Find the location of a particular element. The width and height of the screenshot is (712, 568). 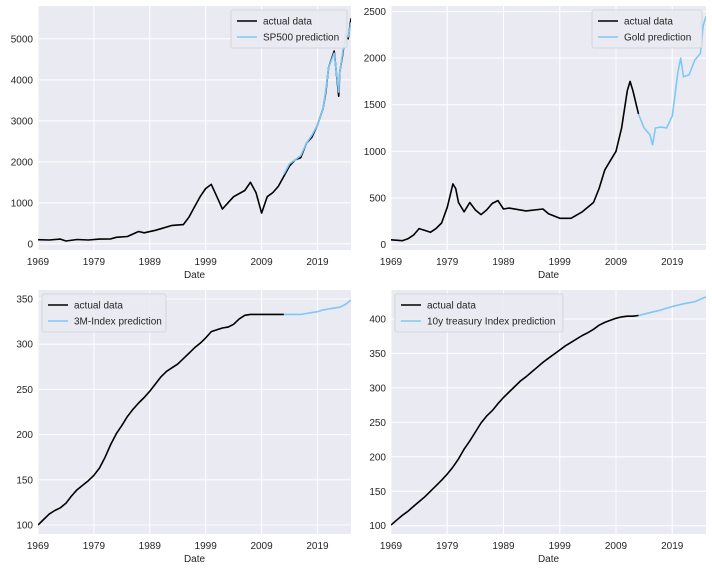

legend: actual data Gold prediction is located at coordinates (647, 29).